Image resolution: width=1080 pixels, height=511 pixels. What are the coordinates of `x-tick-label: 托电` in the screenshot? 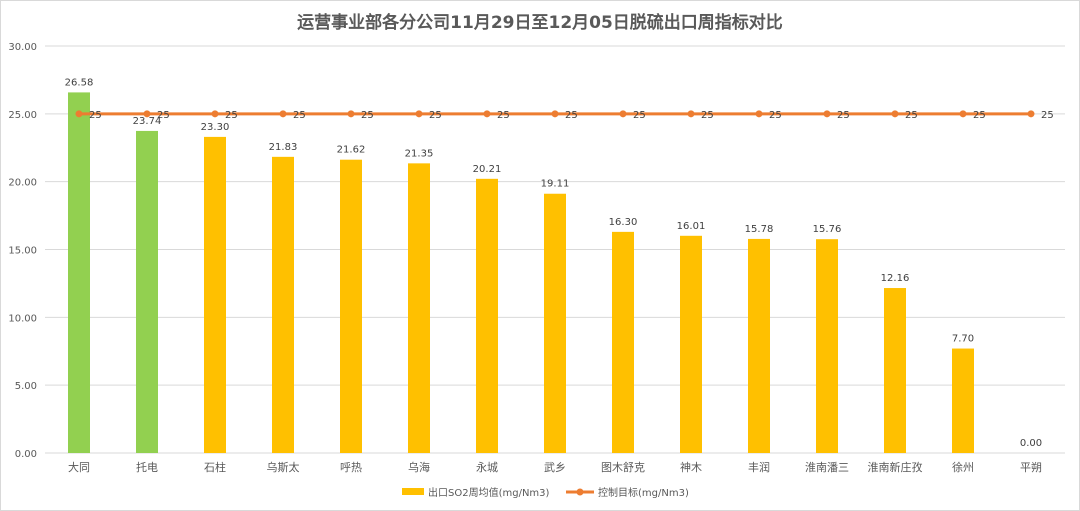 It's located at (147, 467).